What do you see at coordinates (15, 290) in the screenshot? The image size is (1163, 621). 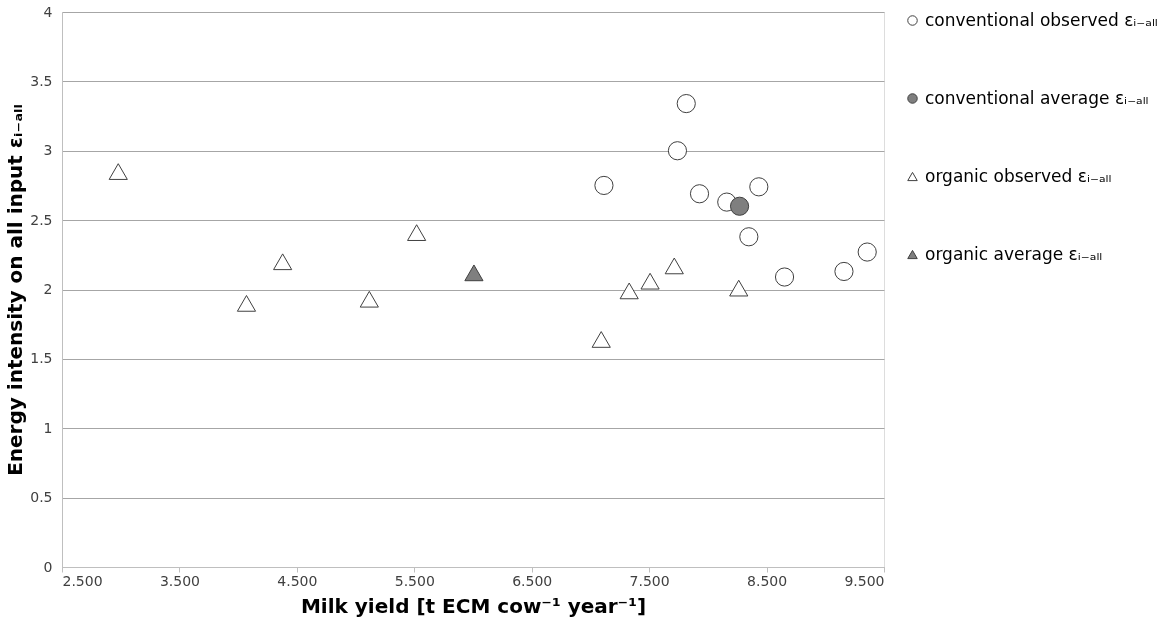 I see `y-axis-title: Energy intensity on all input εᵢ₋ₐₗₗ` at bounding box center [15, 290].